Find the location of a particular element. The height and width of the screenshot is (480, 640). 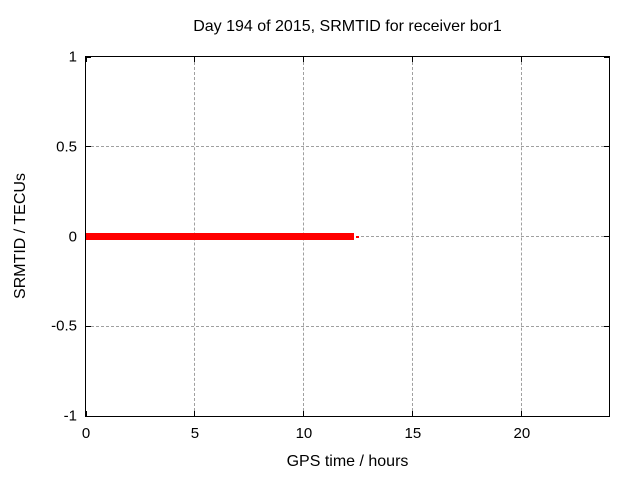

x-tick-label: 15 is located at coordinates (413, 433).